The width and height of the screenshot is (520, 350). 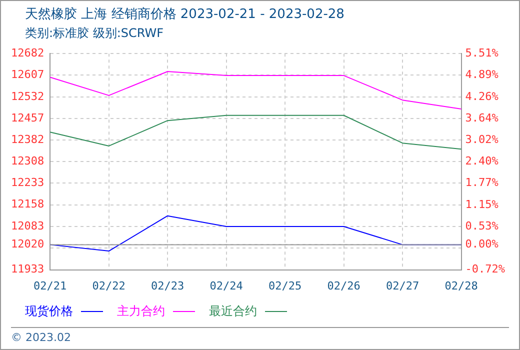 I want to click on chart-subtitle: 类别:标准胶 级别:SCRWF, so click(x=94, y=33).